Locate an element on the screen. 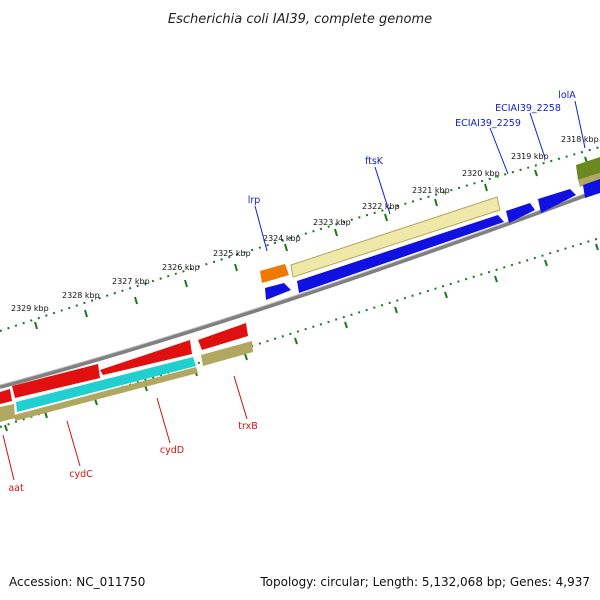  gene-orange is located at coordinates (274, 273).